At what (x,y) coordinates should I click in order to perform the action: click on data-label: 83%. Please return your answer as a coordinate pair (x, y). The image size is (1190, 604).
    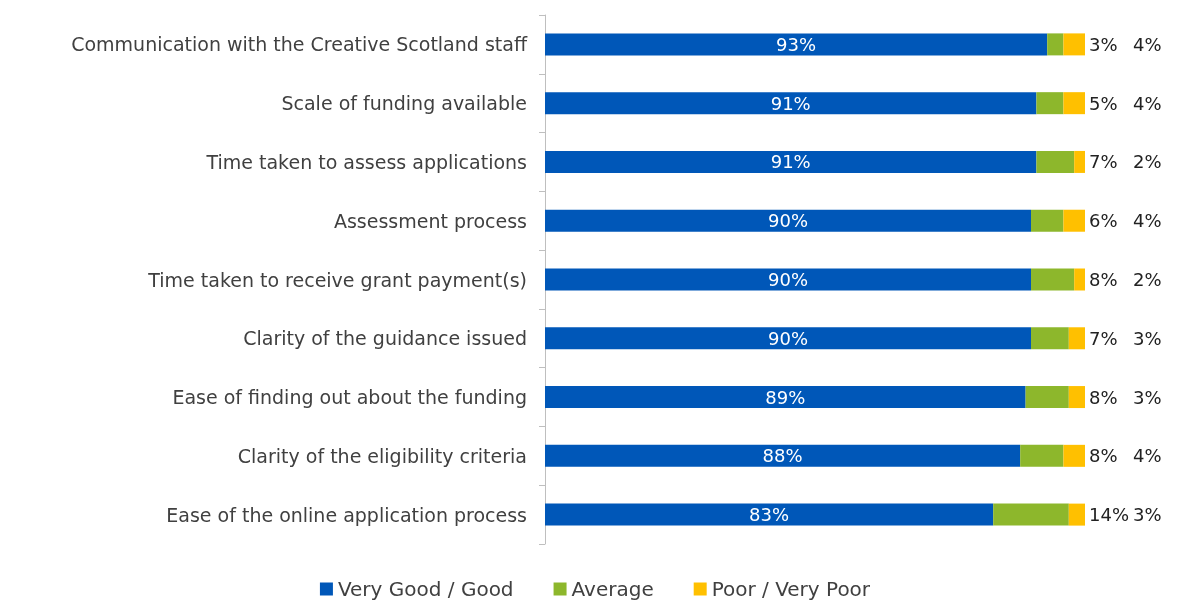
    Looking at the image, I should click on (769, 515).